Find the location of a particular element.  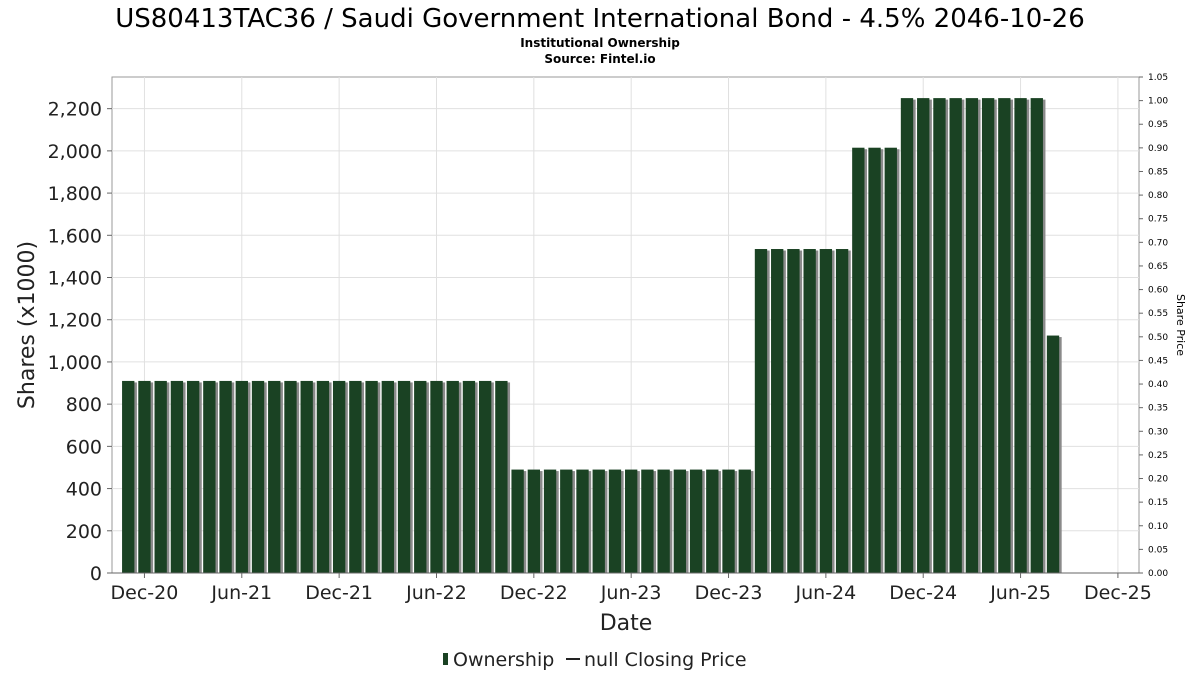

x-tick-label: Dec-21 is located at coordinates (339, 593).